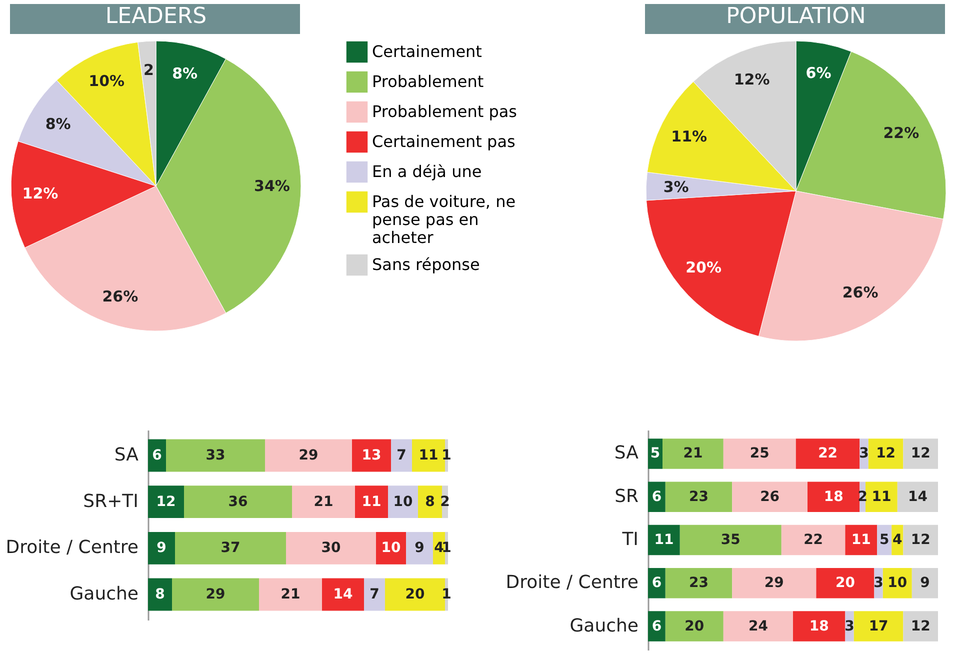 The width and height of the screenshot is (959, 662). I want to click on data-label: 36, so click(238, 502).